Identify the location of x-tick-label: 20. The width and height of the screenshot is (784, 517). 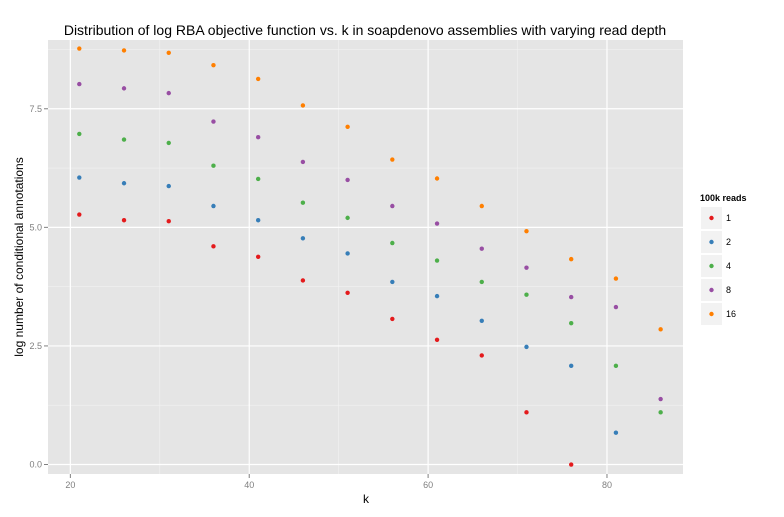
(70, 485).